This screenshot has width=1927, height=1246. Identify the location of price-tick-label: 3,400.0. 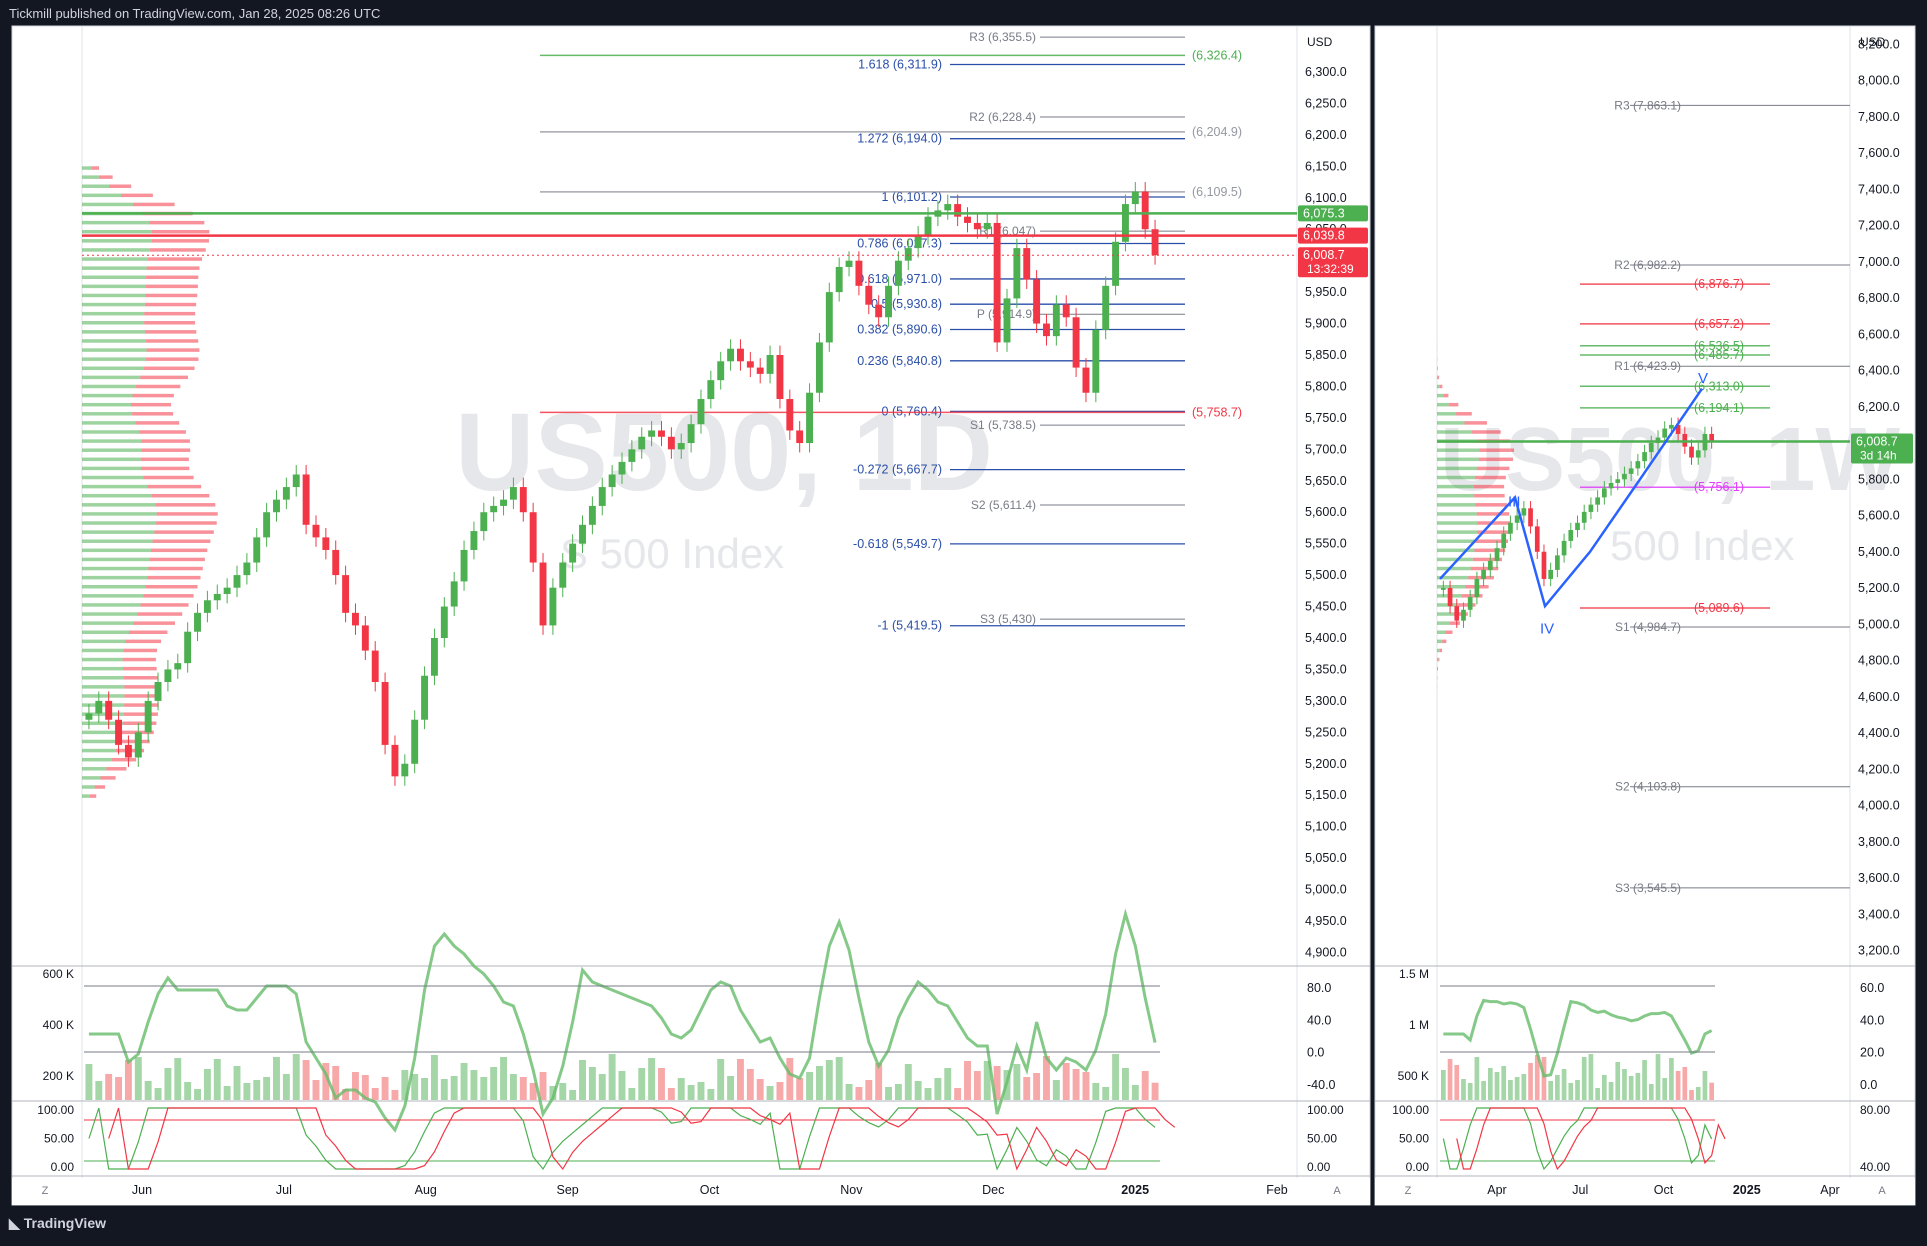
(1879, 914).